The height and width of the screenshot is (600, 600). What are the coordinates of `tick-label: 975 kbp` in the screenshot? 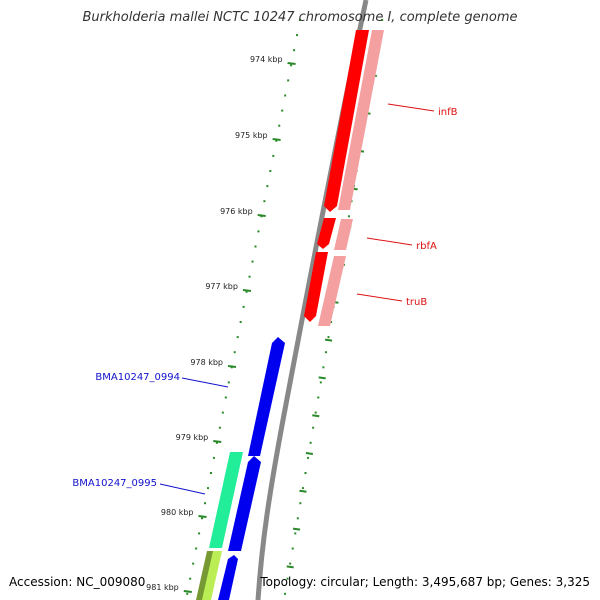 It's located at (251, 135).